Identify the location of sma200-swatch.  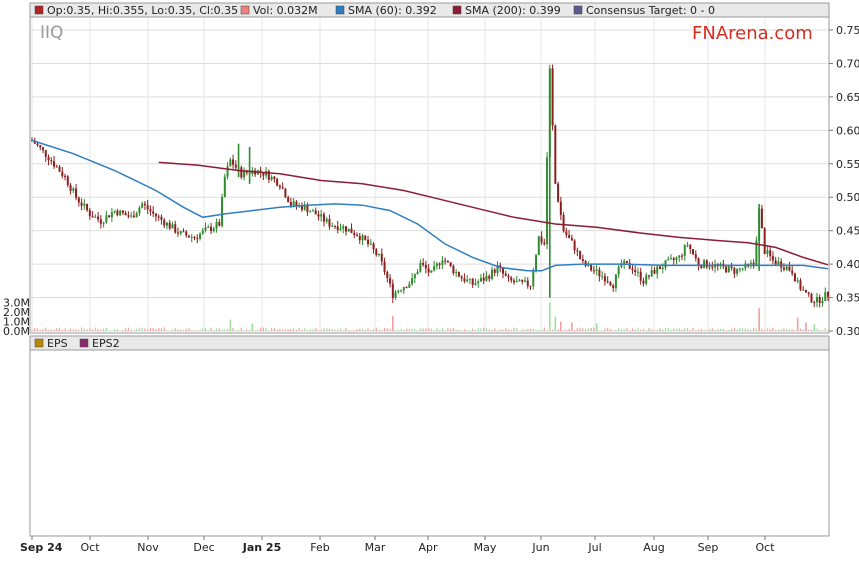
(457, 10).